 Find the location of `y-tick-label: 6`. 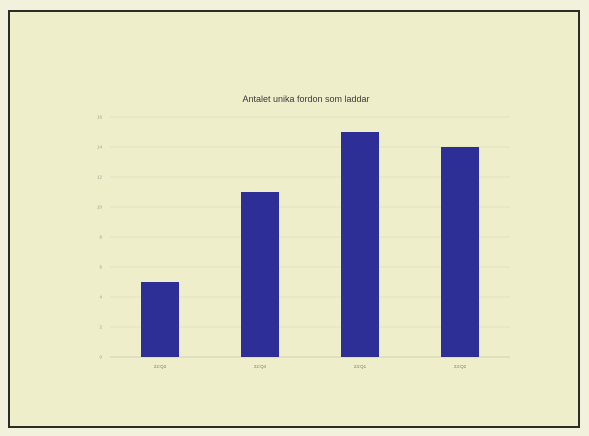

y-tick-label: 6 is located at coordinates (100, 267).